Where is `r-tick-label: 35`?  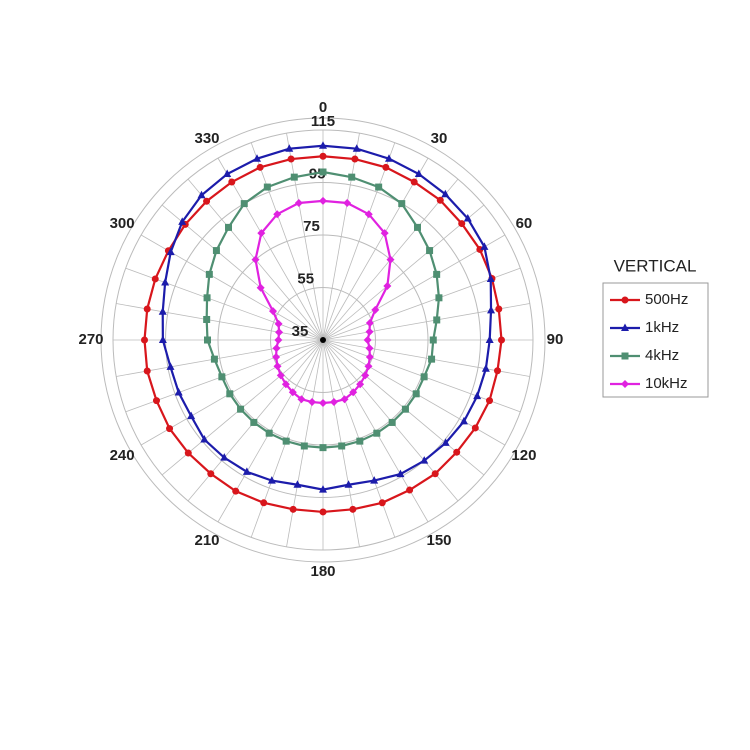 r-tick-label: 35 is located at coordinates (300, 331).